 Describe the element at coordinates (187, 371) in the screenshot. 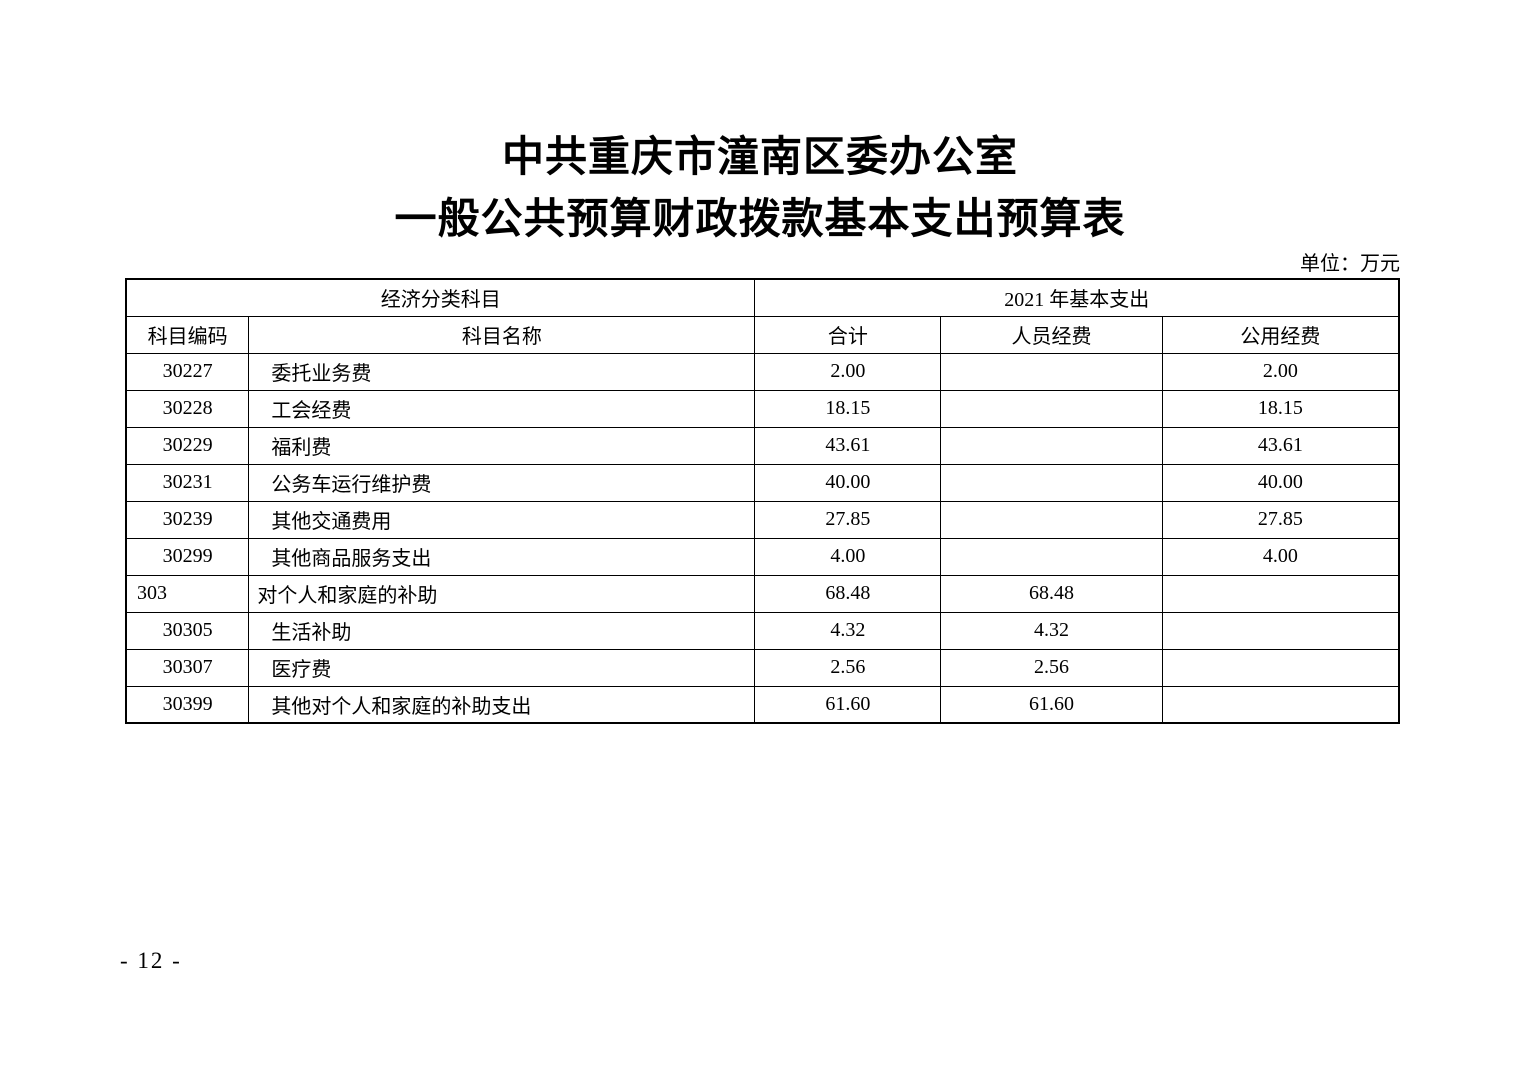

I see `cell-subject-code: 30227` at that location.